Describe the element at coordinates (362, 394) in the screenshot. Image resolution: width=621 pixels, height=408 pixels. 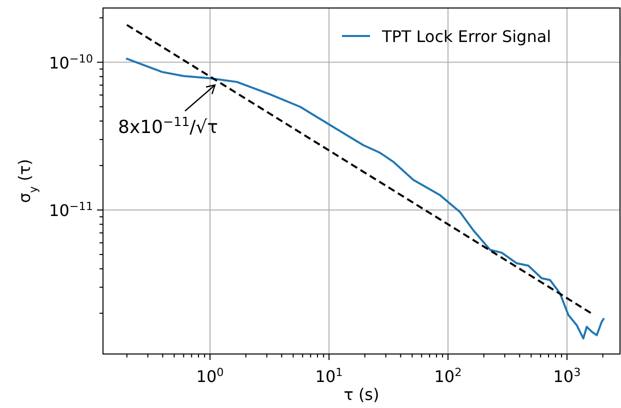
I see `x-axis-title: τ (s)` at that location.